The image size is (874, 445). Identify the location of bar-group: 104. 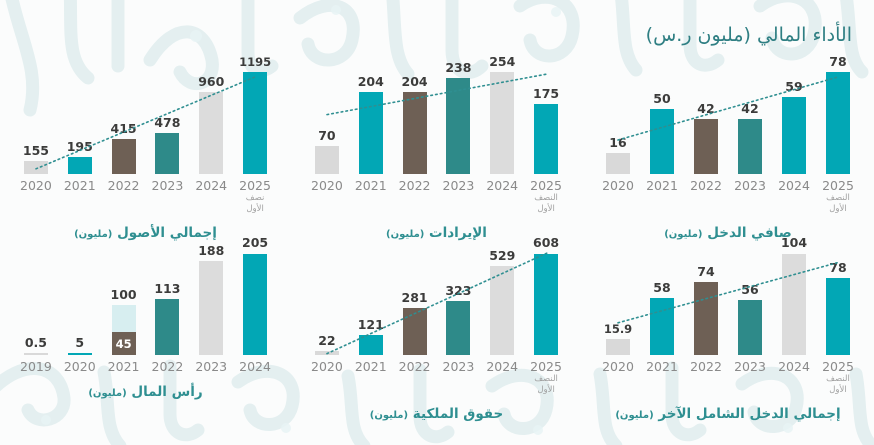
(794, 295).